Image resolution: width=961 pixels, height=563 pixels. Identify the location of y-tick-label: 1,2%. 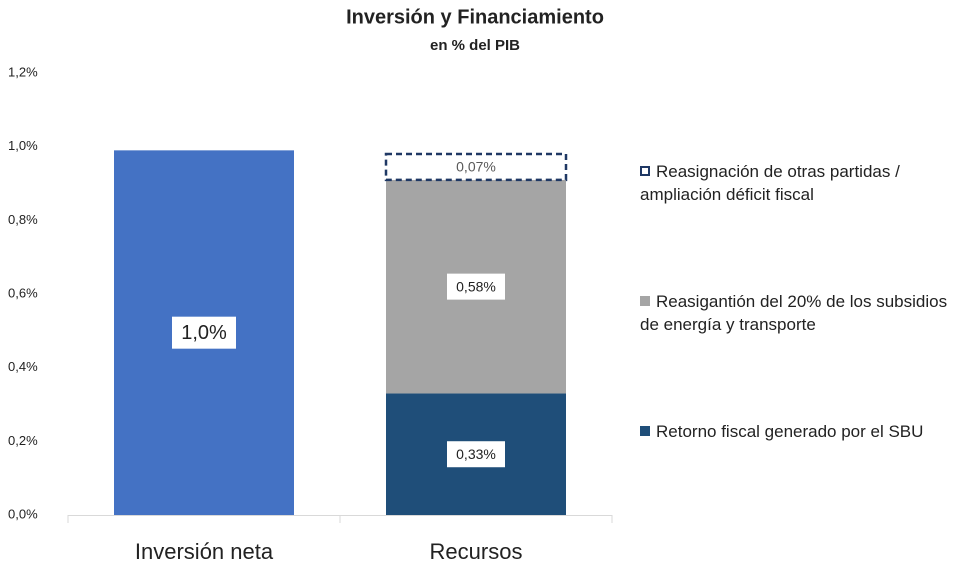
(23, 71).